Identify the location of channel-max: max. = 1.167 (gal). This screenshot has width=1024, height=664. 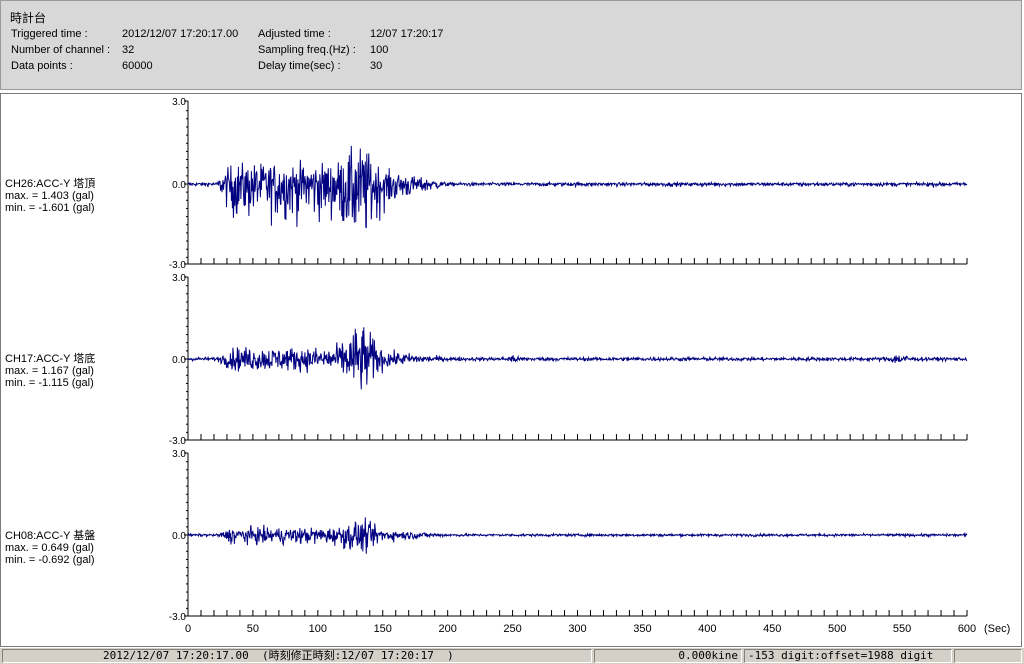
(49, 371).